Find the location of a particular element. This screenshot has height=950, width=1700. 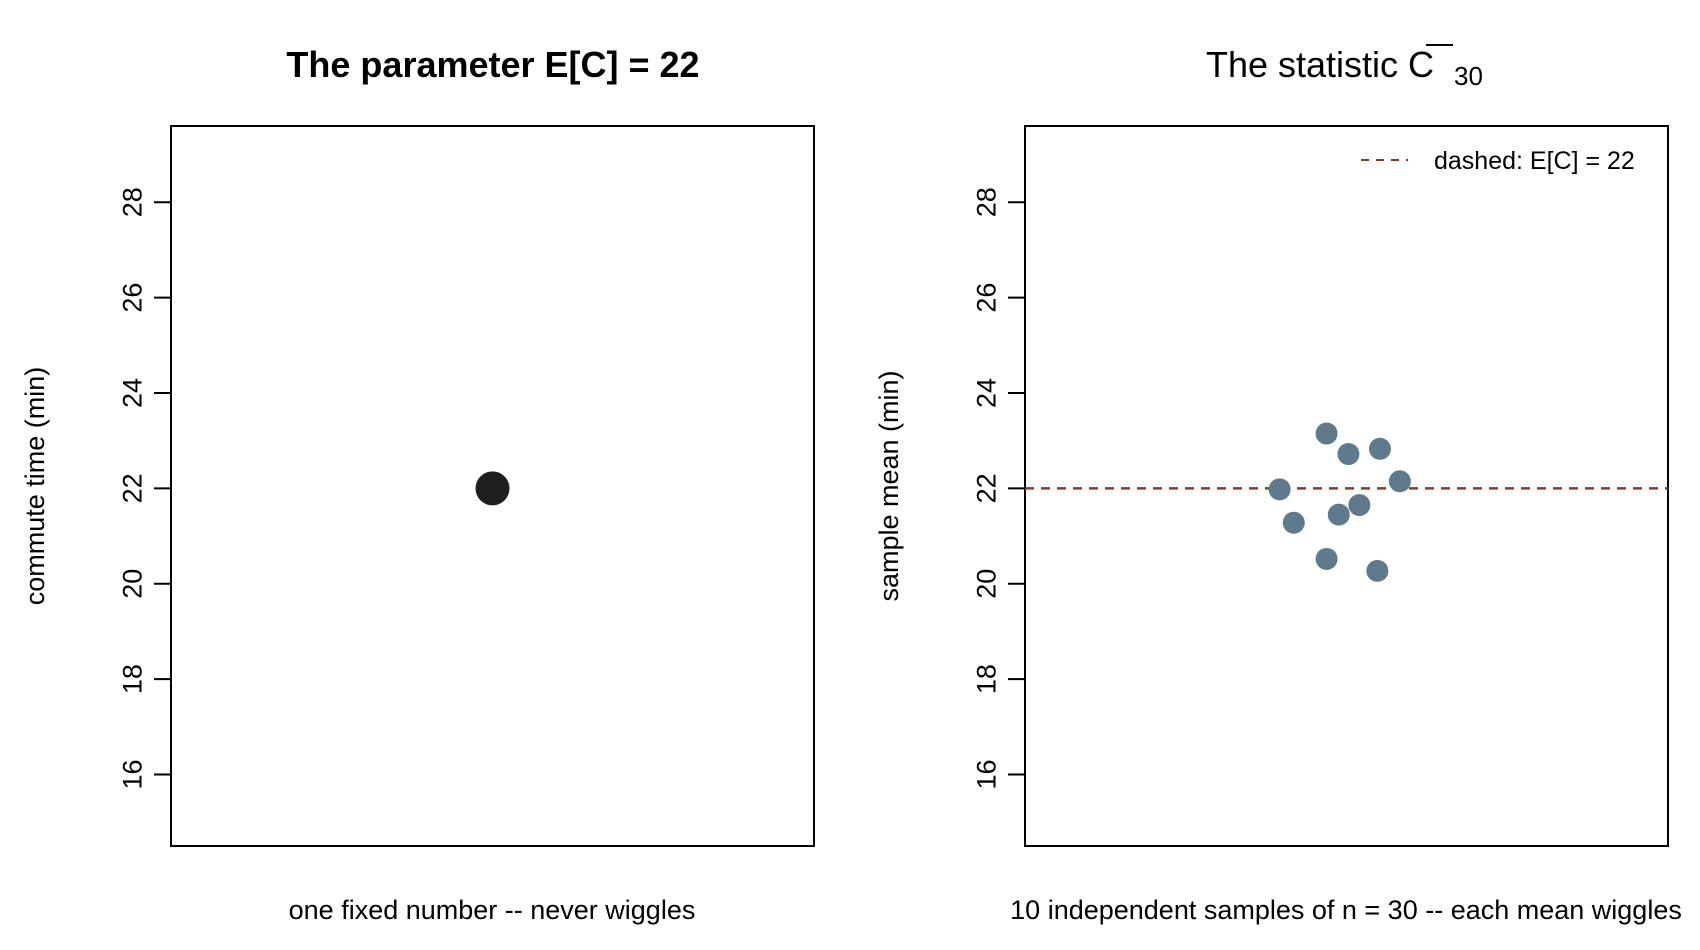

title-subscript: 30 is located at coordinates (1468, 76).